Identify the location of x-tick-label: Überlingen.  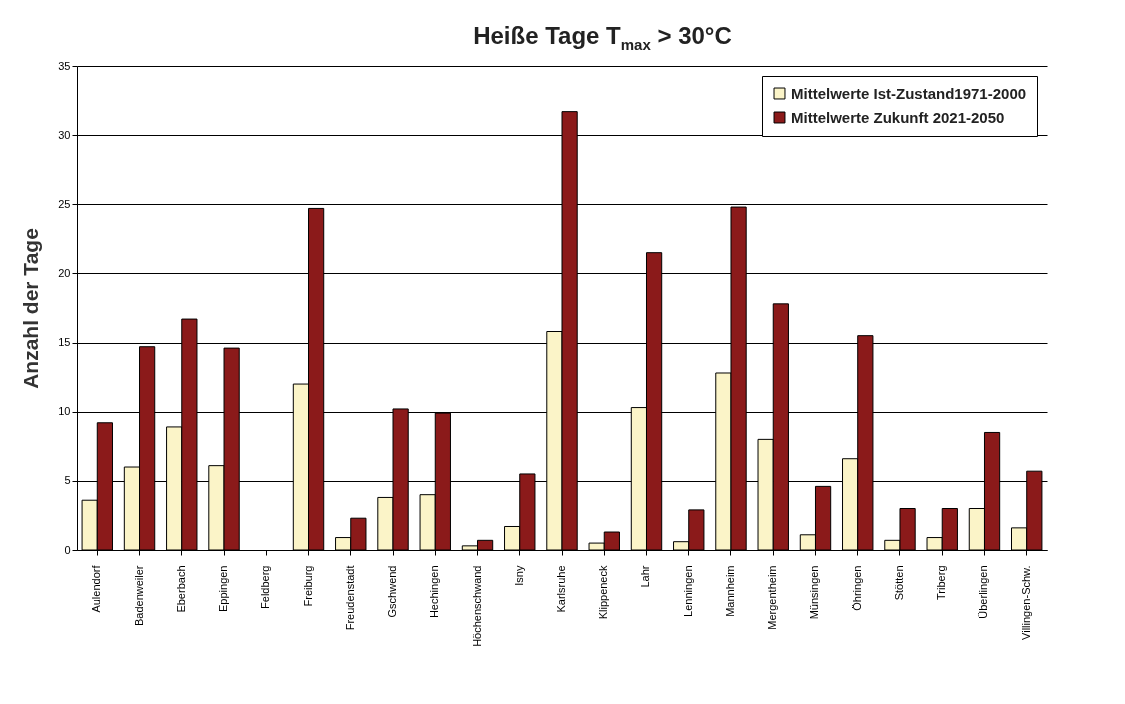
(983, 592).